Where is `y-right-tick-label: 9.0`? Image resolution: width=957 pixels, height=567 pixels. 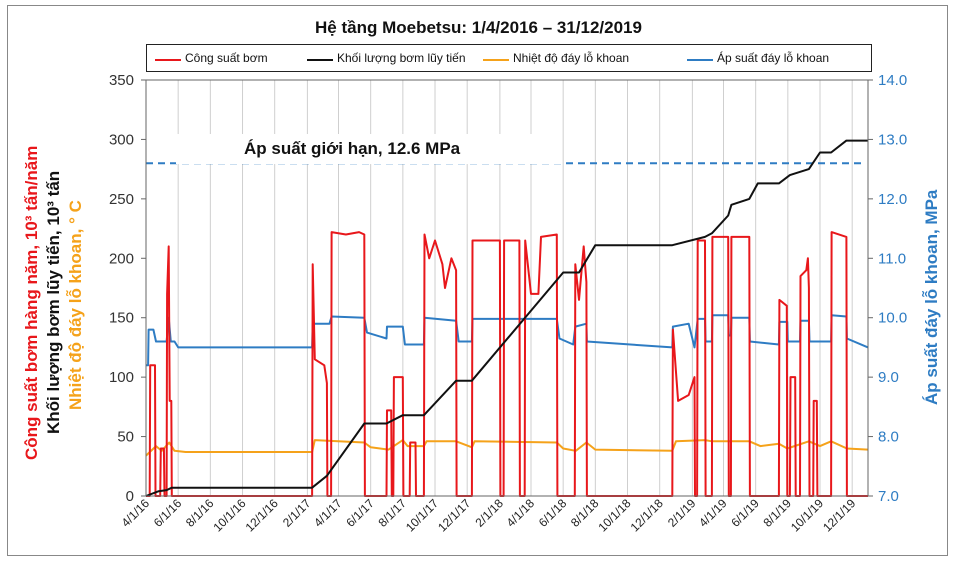 y-right-tick-label: 9.0 is located at coordinates (888, 377).